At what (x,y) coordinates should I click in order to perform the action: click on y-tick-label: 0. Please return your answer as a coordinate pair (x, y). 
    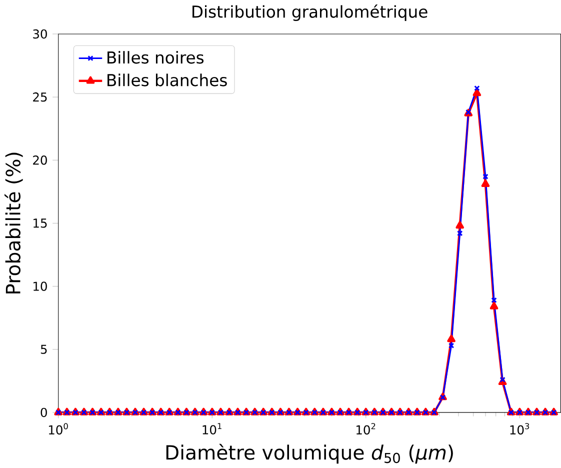
    Looking at the image, I should click on (43, 413).